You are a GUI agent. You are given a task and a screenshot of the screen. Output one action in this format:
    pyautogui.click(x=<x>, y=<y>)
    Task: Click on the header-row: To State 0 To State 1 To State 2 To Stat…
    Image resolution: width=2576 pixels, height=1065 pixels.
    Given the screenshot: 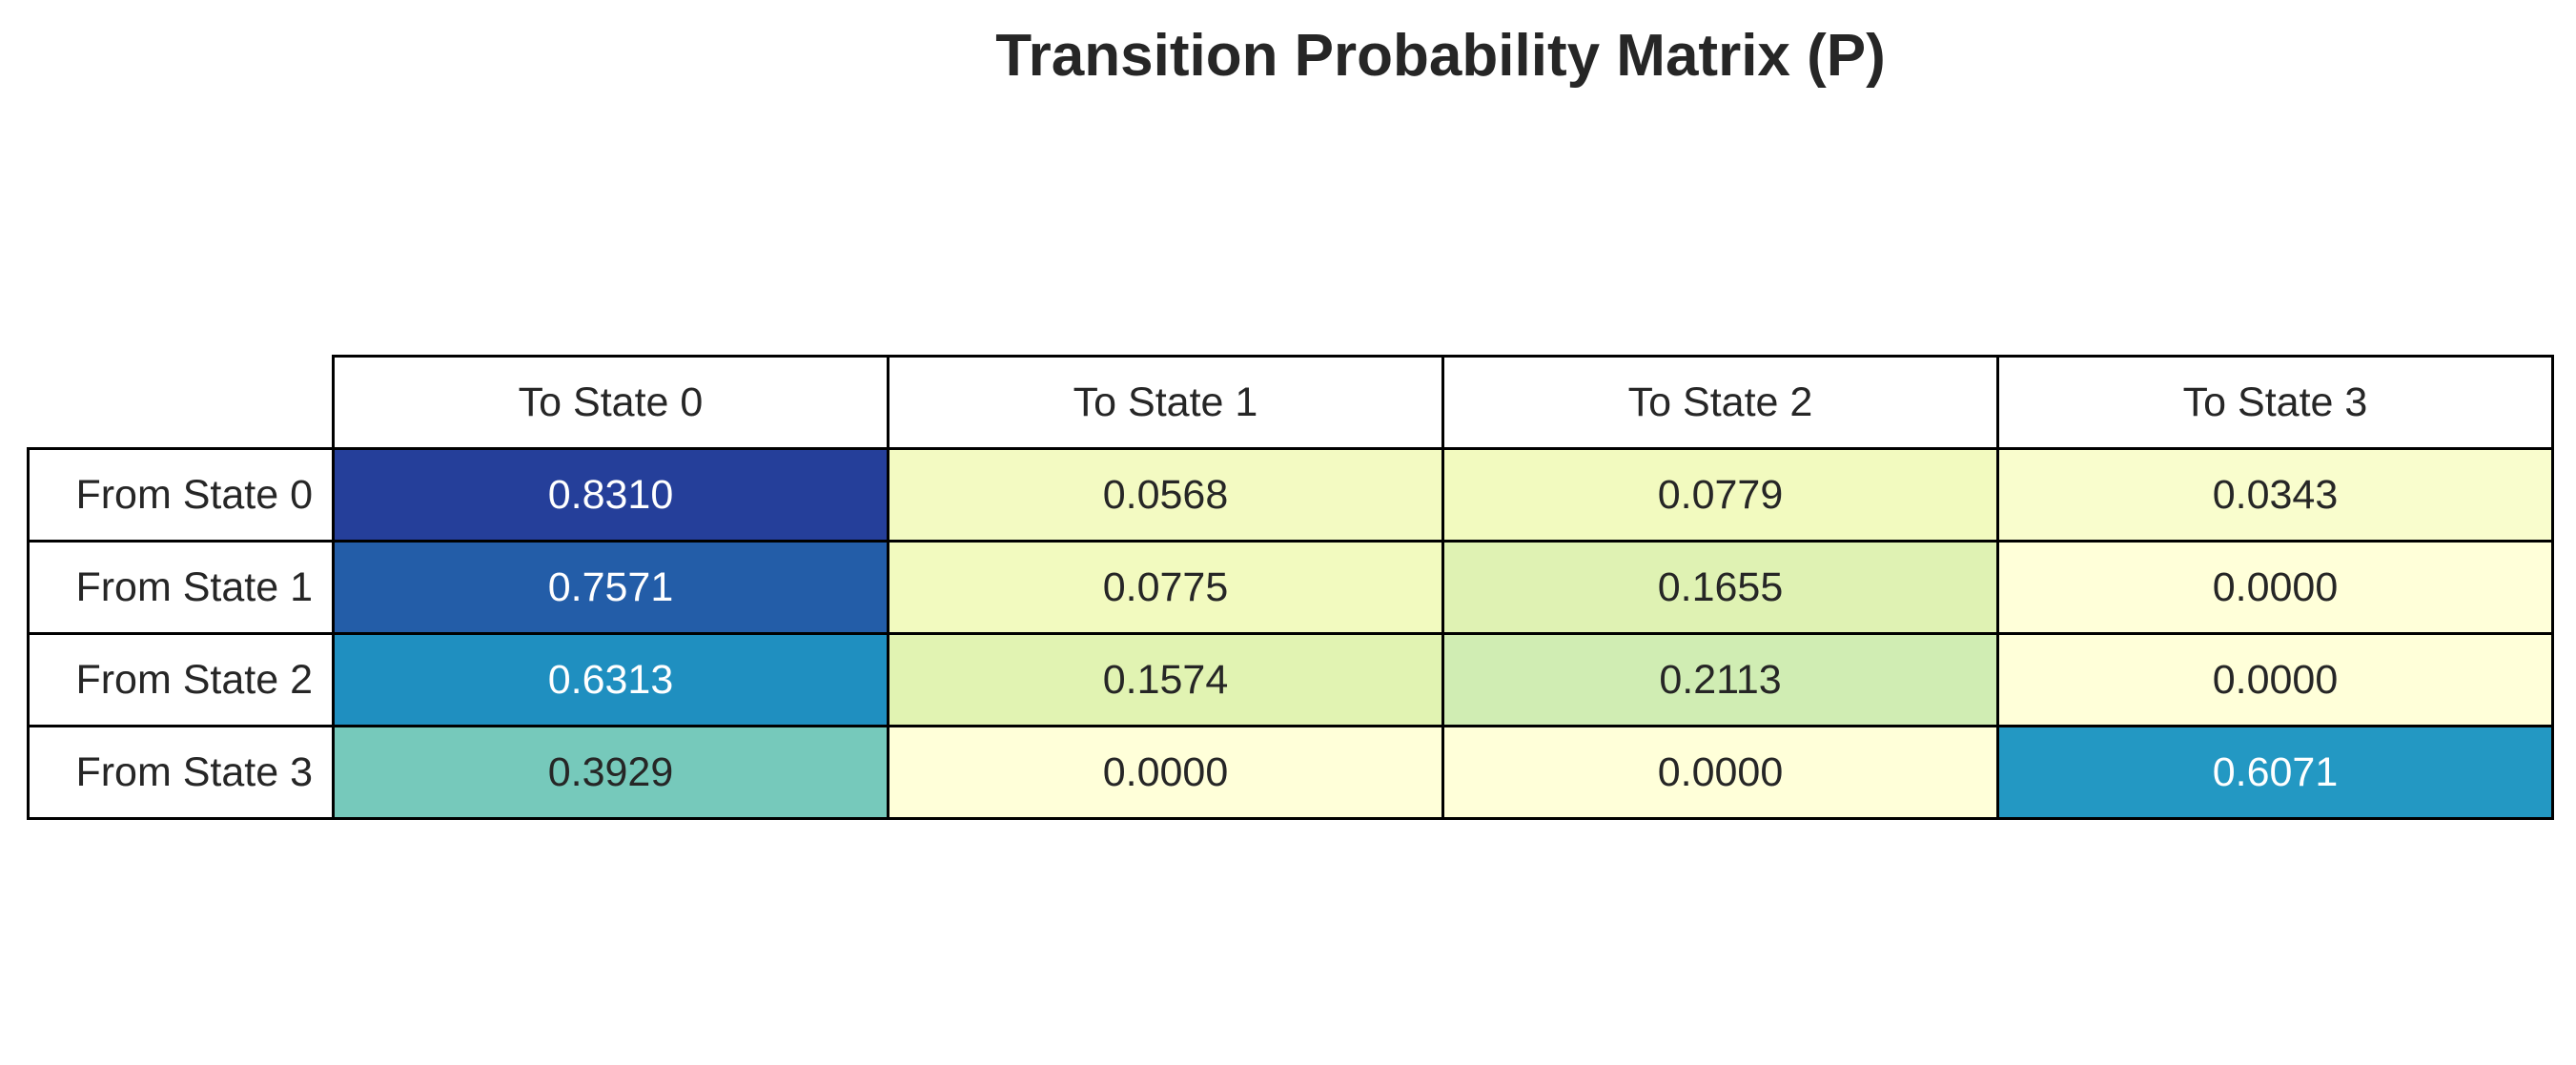 What is the action you would take?
    pyautogui.click(x=1291, y=402)
    